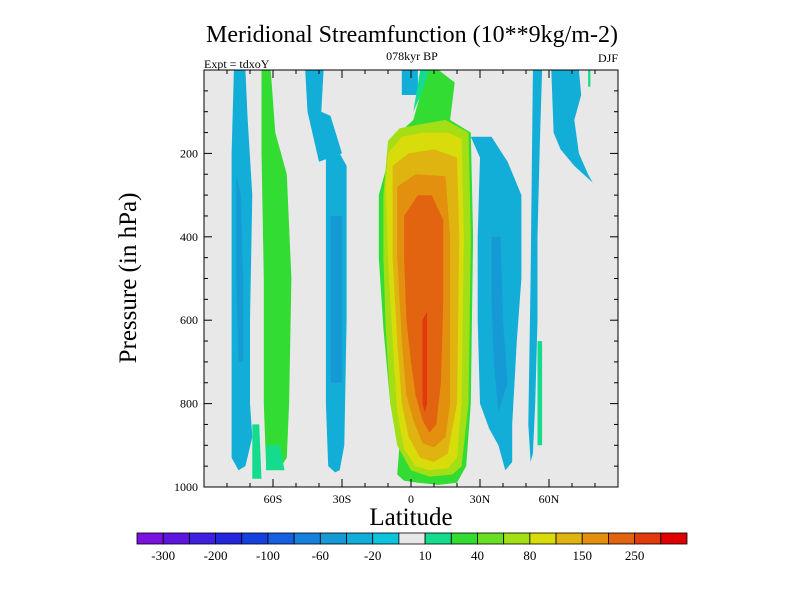 The width and height of the screenshot is (800, 600). I want to click on chart-subtitle-center: 078kyr BP, so click(412, 56).